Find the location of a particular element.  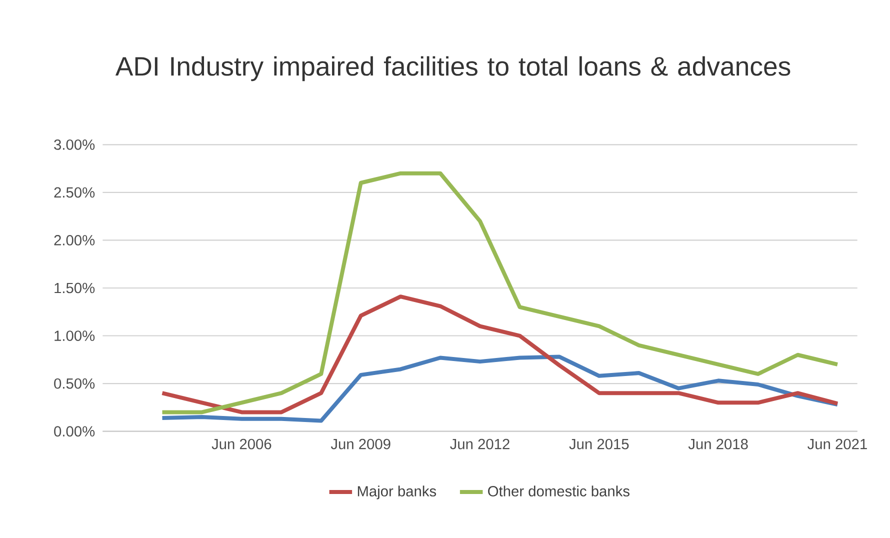

y-tick-label: 3.00% is located at coordinates (74, 144).